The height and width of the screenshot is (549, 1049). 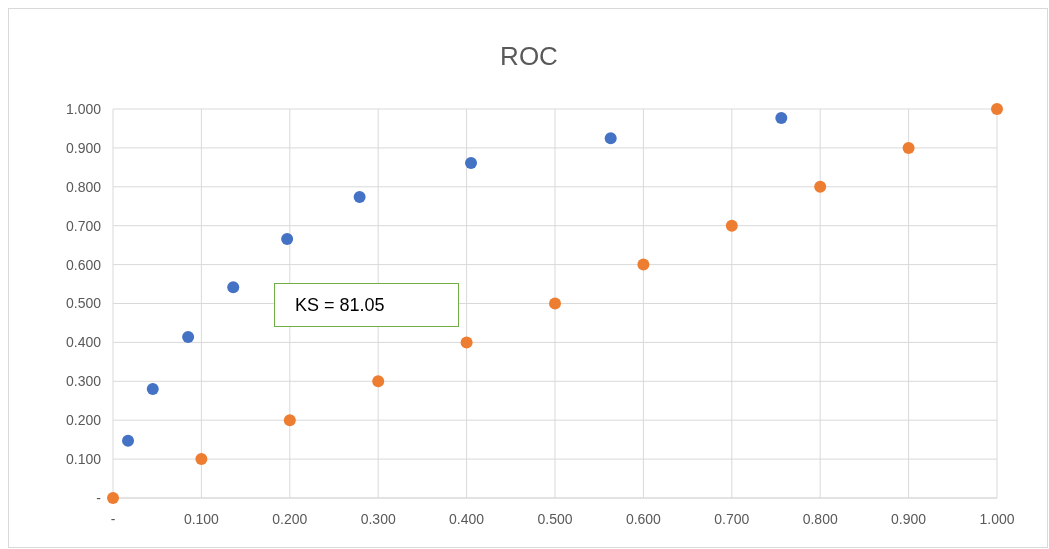 What do you see at coordinates (529, 56) in the screenshot?
I see `chart-title: ROC` at bounding box center [529, 56].